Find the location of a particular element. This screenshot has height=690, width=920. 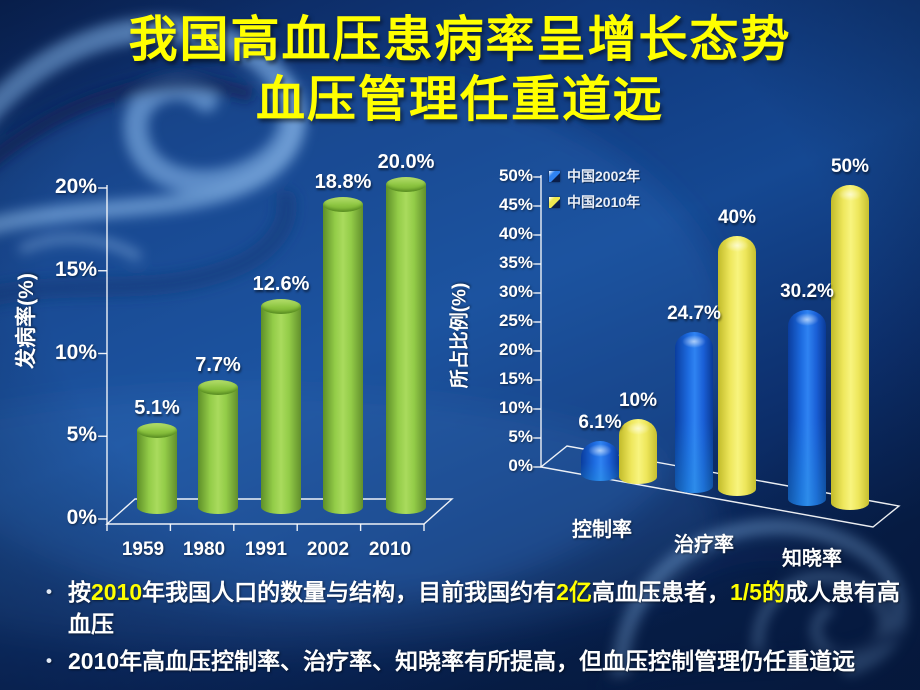

bullet-item: 2010年高血压控制率、治疗率、知晓率有所提高，但血压控制管理仍任重道远 is located at coordinates (472, 661).